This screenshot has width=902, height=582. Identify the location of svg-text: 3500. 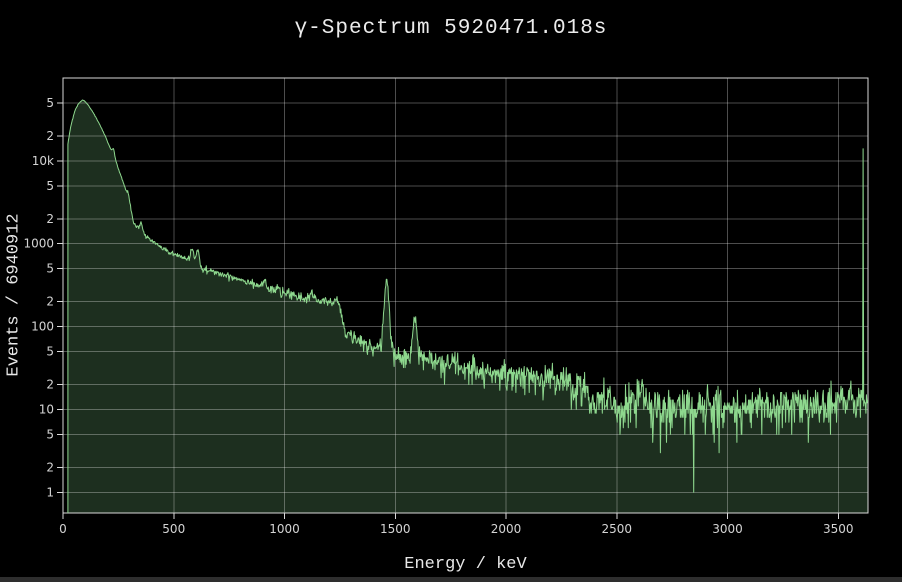
(838, 529).